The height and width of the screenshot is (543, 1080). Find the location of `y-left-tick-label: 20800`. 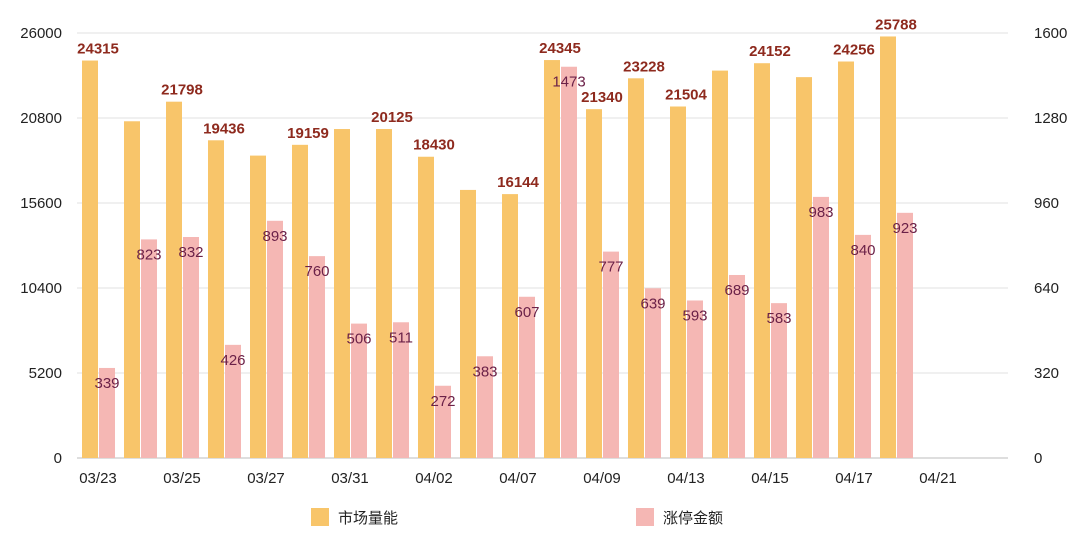

y-left-tick-label: 20800 is located at coordinates (41, 118).